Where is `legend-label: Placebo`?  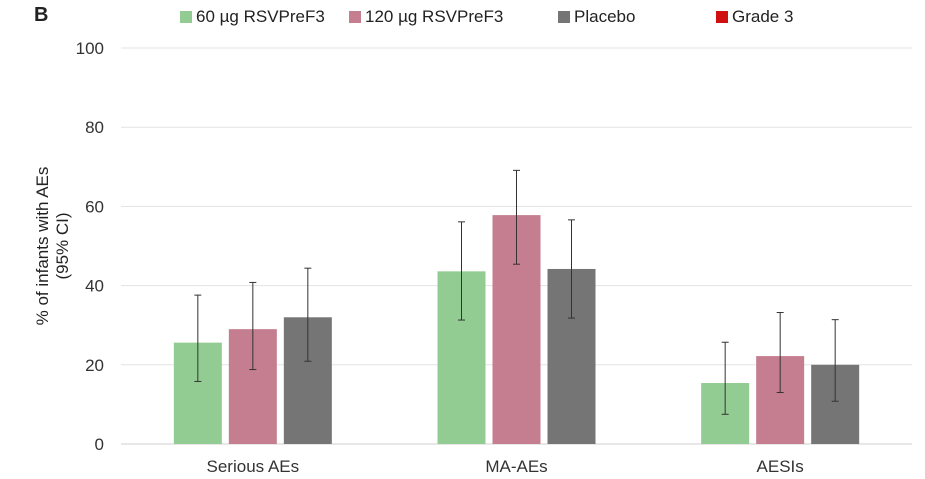
legend-label: Placebo is located at coordinates (604, 16).